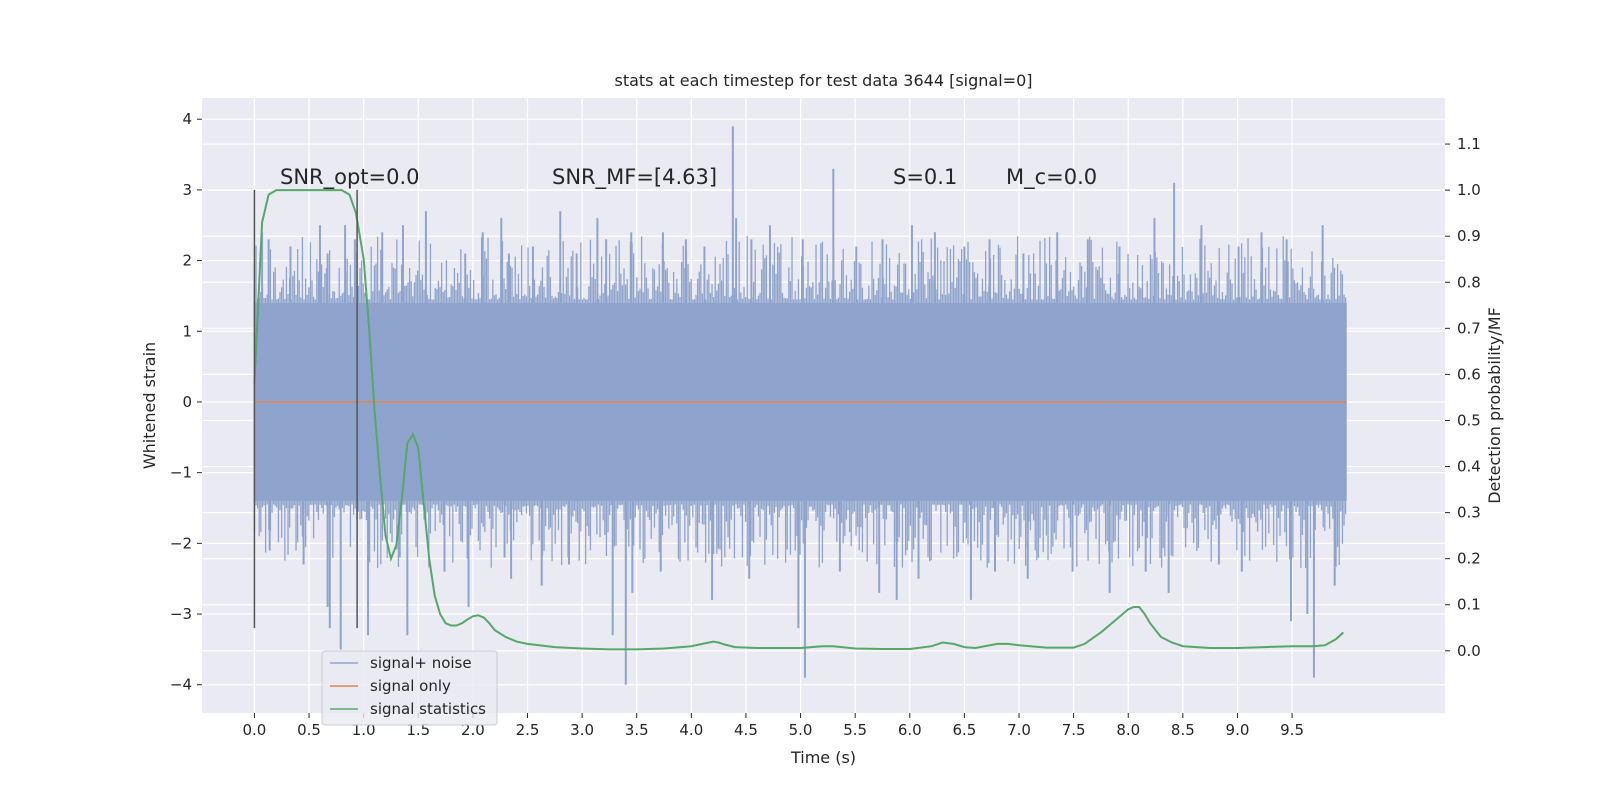 The image size is (1600, 800). I want to click on annotation-s: S=0.1, so click(925, 177).